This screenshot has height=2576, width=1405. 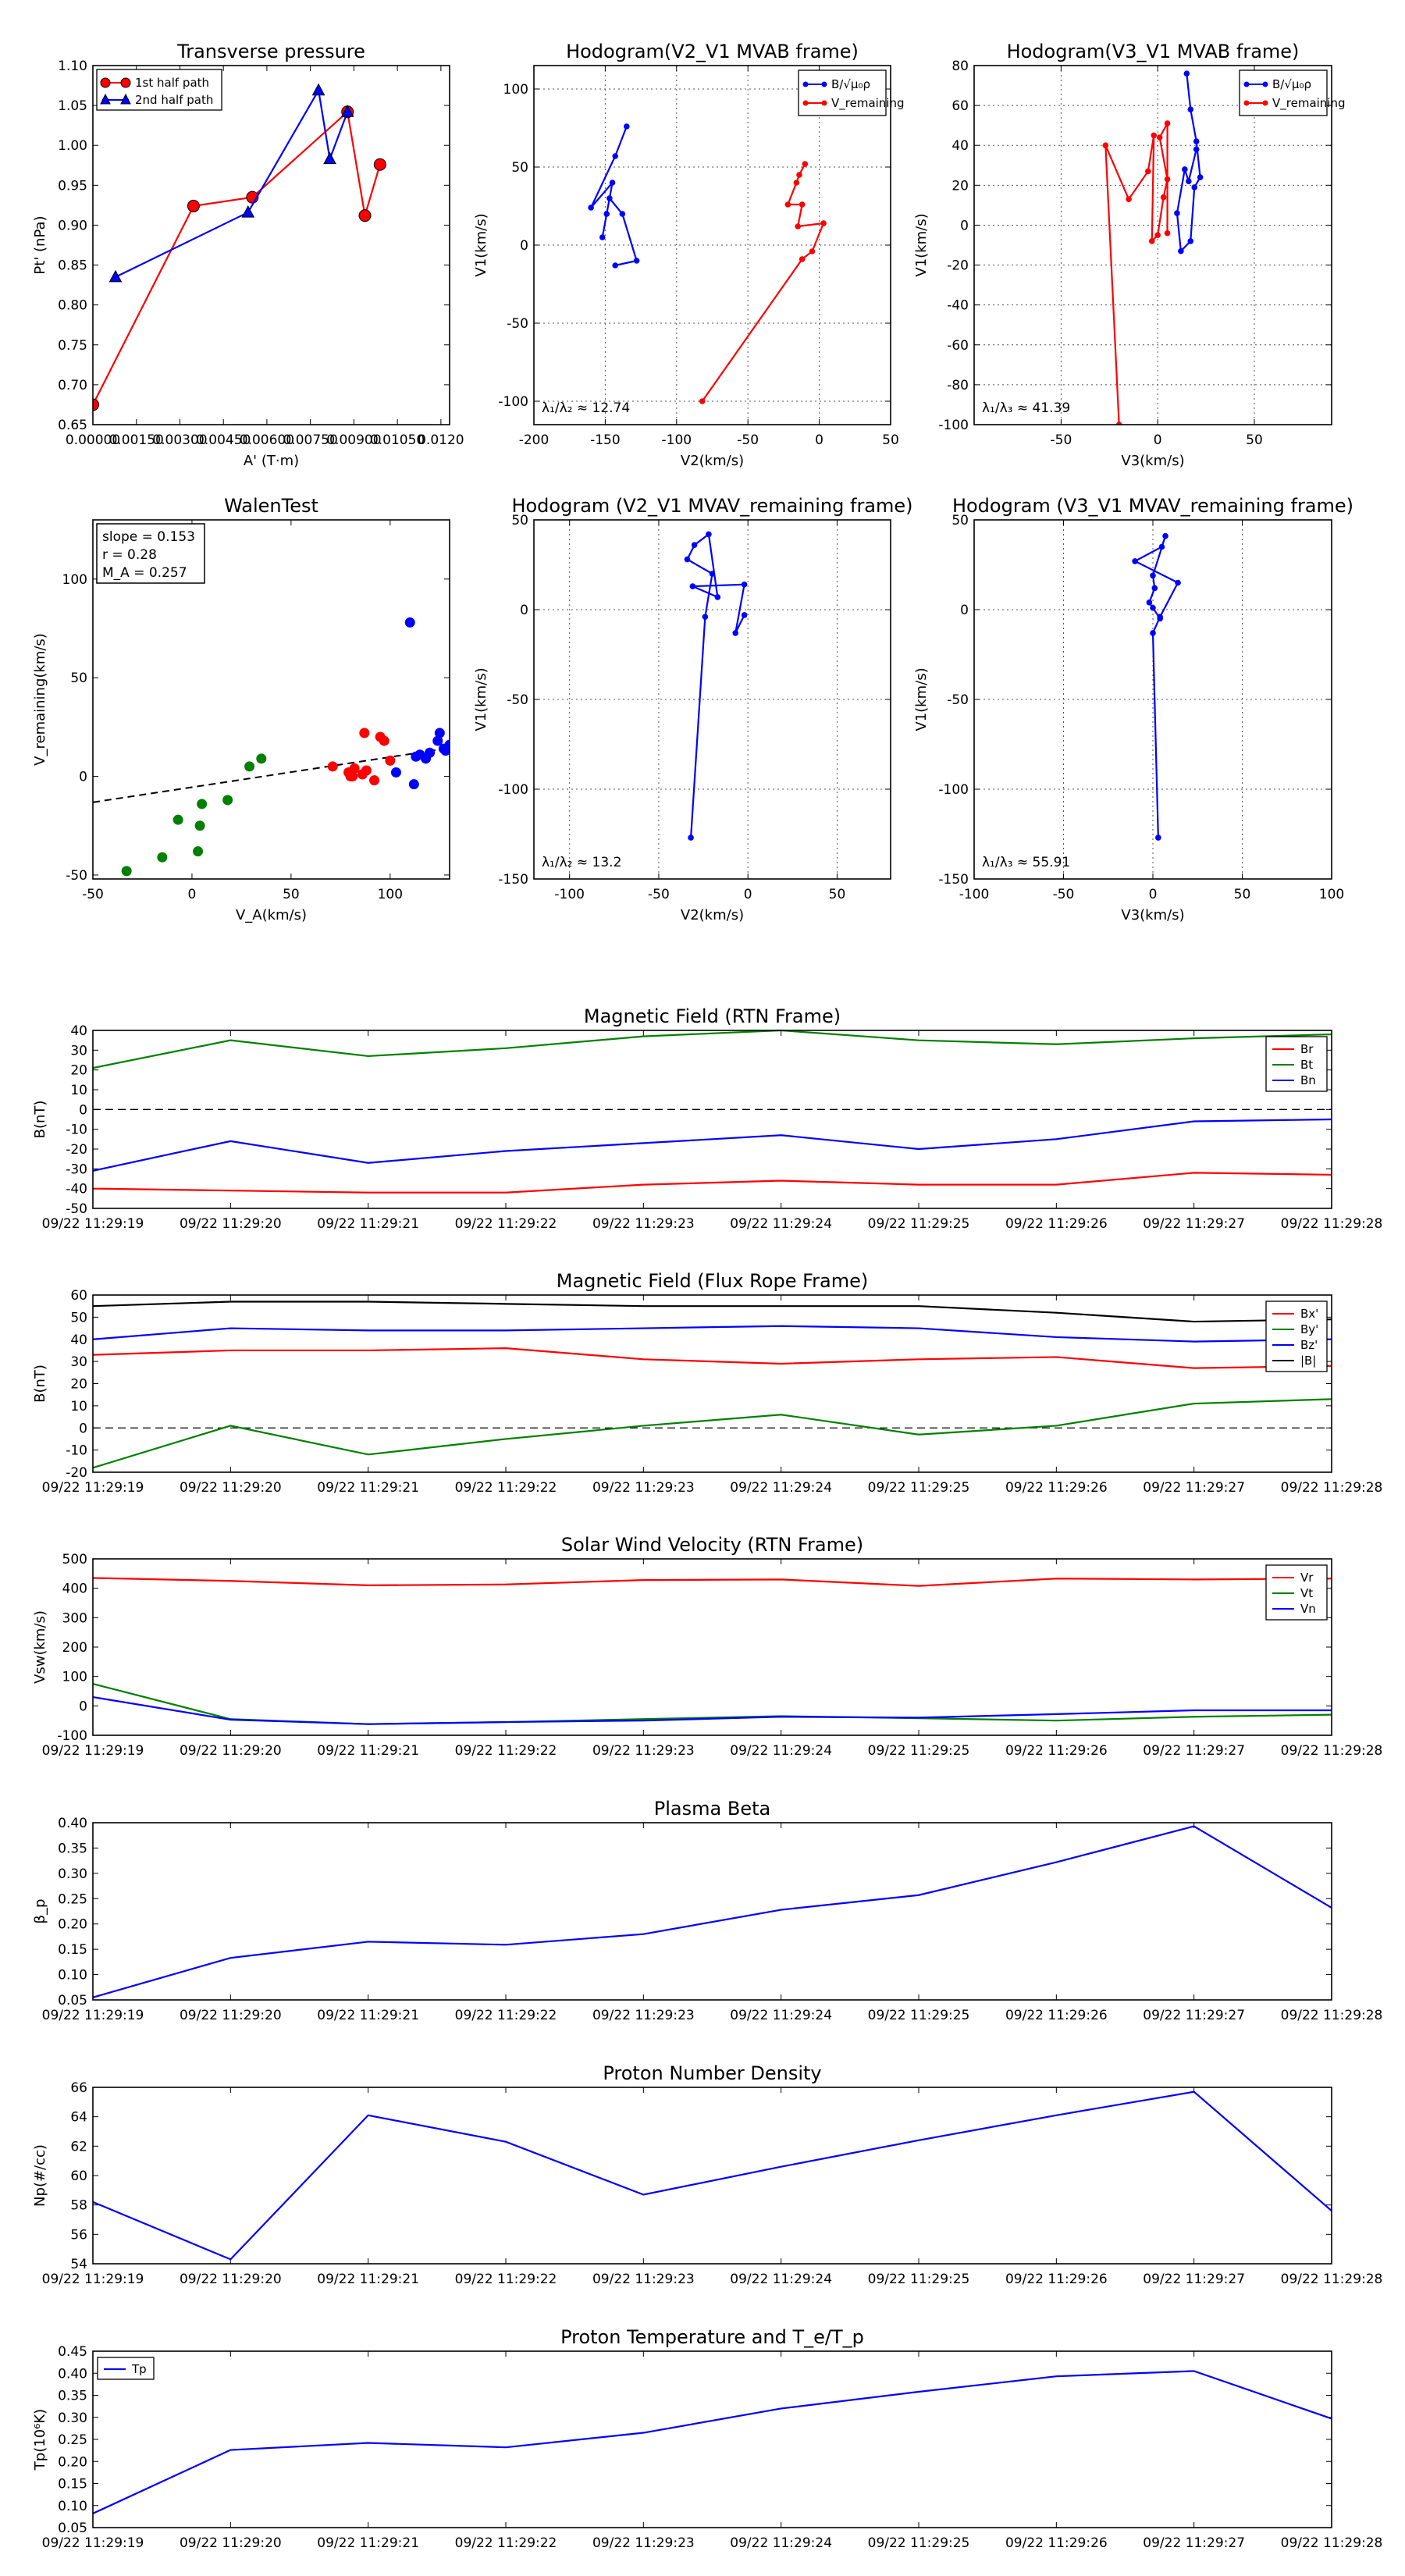 I want to click on y-tick-label: 1.05, so click(x=72, y=106).